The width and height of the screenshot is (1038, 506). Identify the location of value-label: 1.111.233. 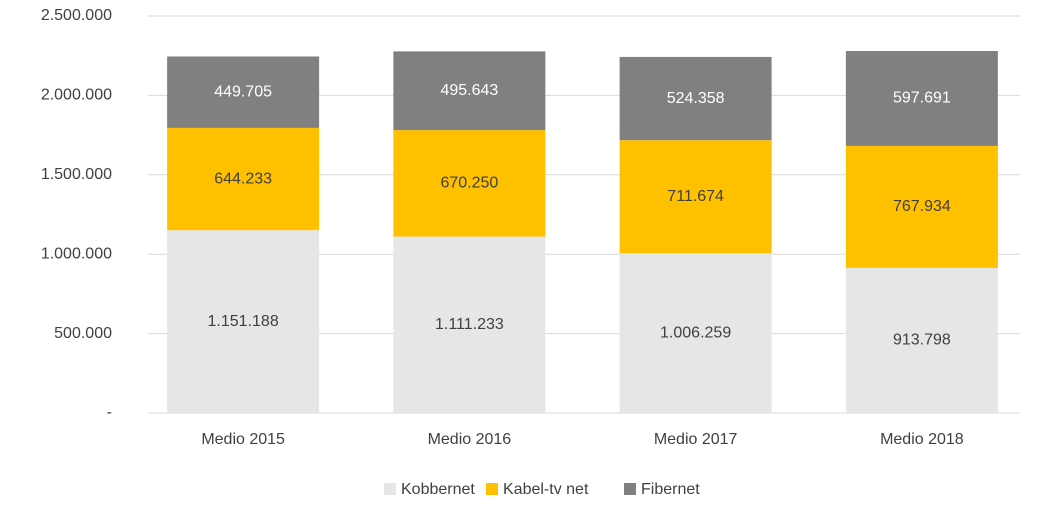
(469, 324).